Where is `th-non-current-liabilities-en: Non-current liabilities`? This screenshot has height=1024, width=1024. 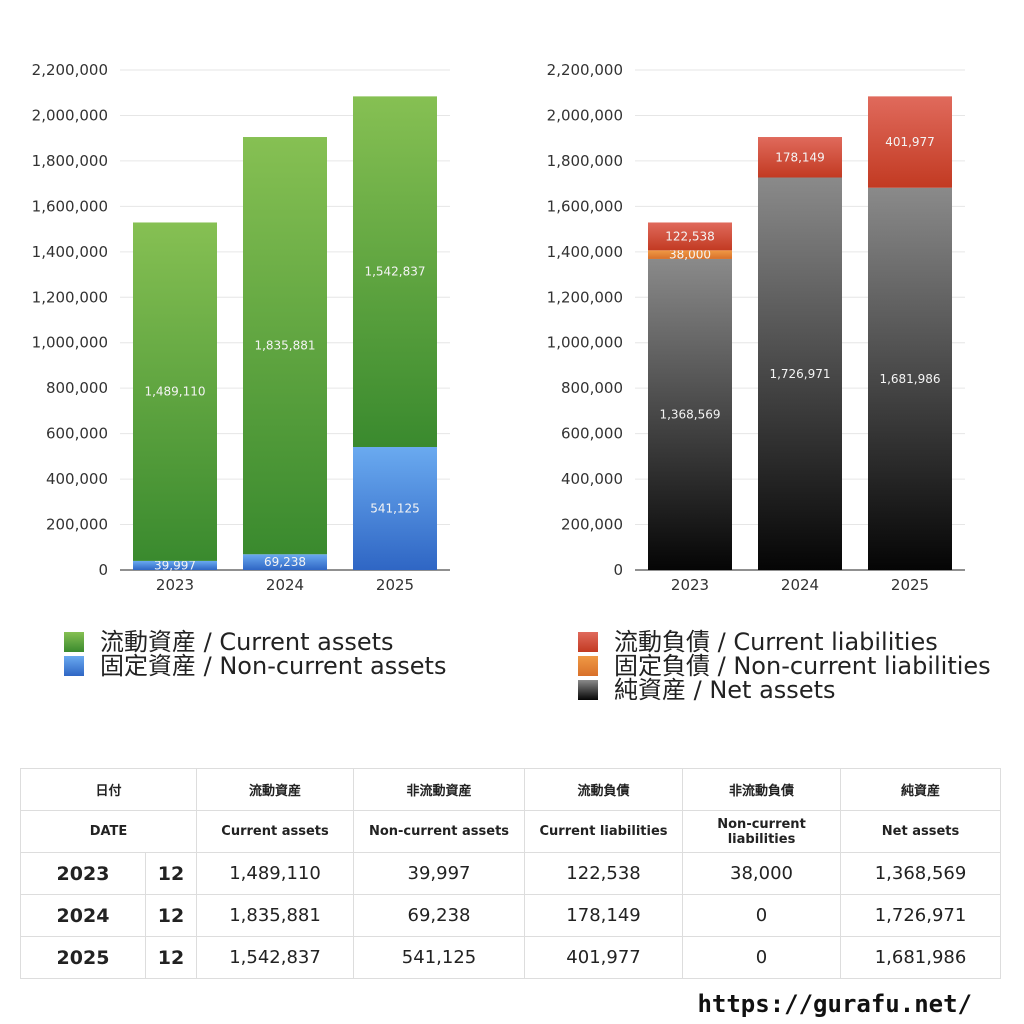
th-non-current-liabilities-en: Non-current liabilities is located at coordinates (762, 831).